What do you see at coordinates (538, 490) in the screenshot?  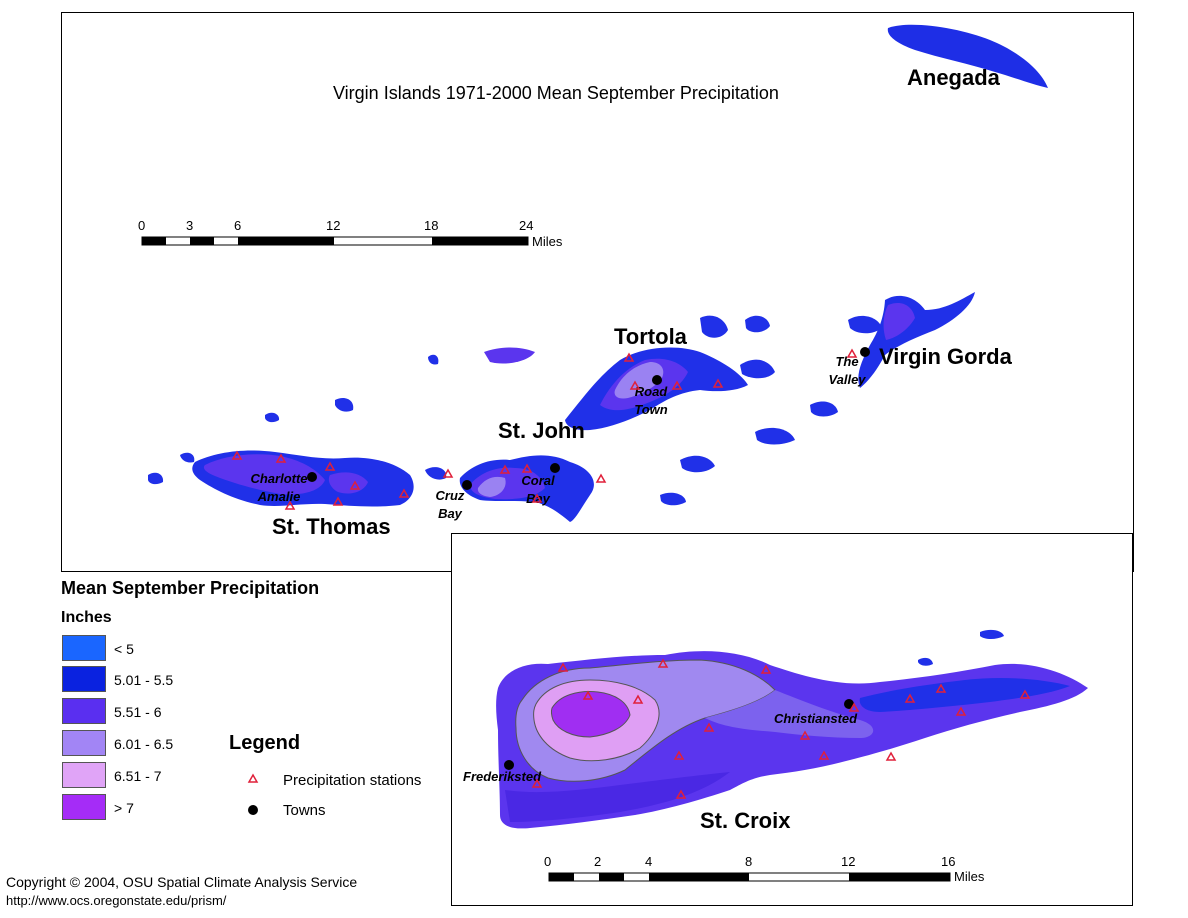 I see `label-coral-bay: Coral Bay` at bounding box center [538, 490].